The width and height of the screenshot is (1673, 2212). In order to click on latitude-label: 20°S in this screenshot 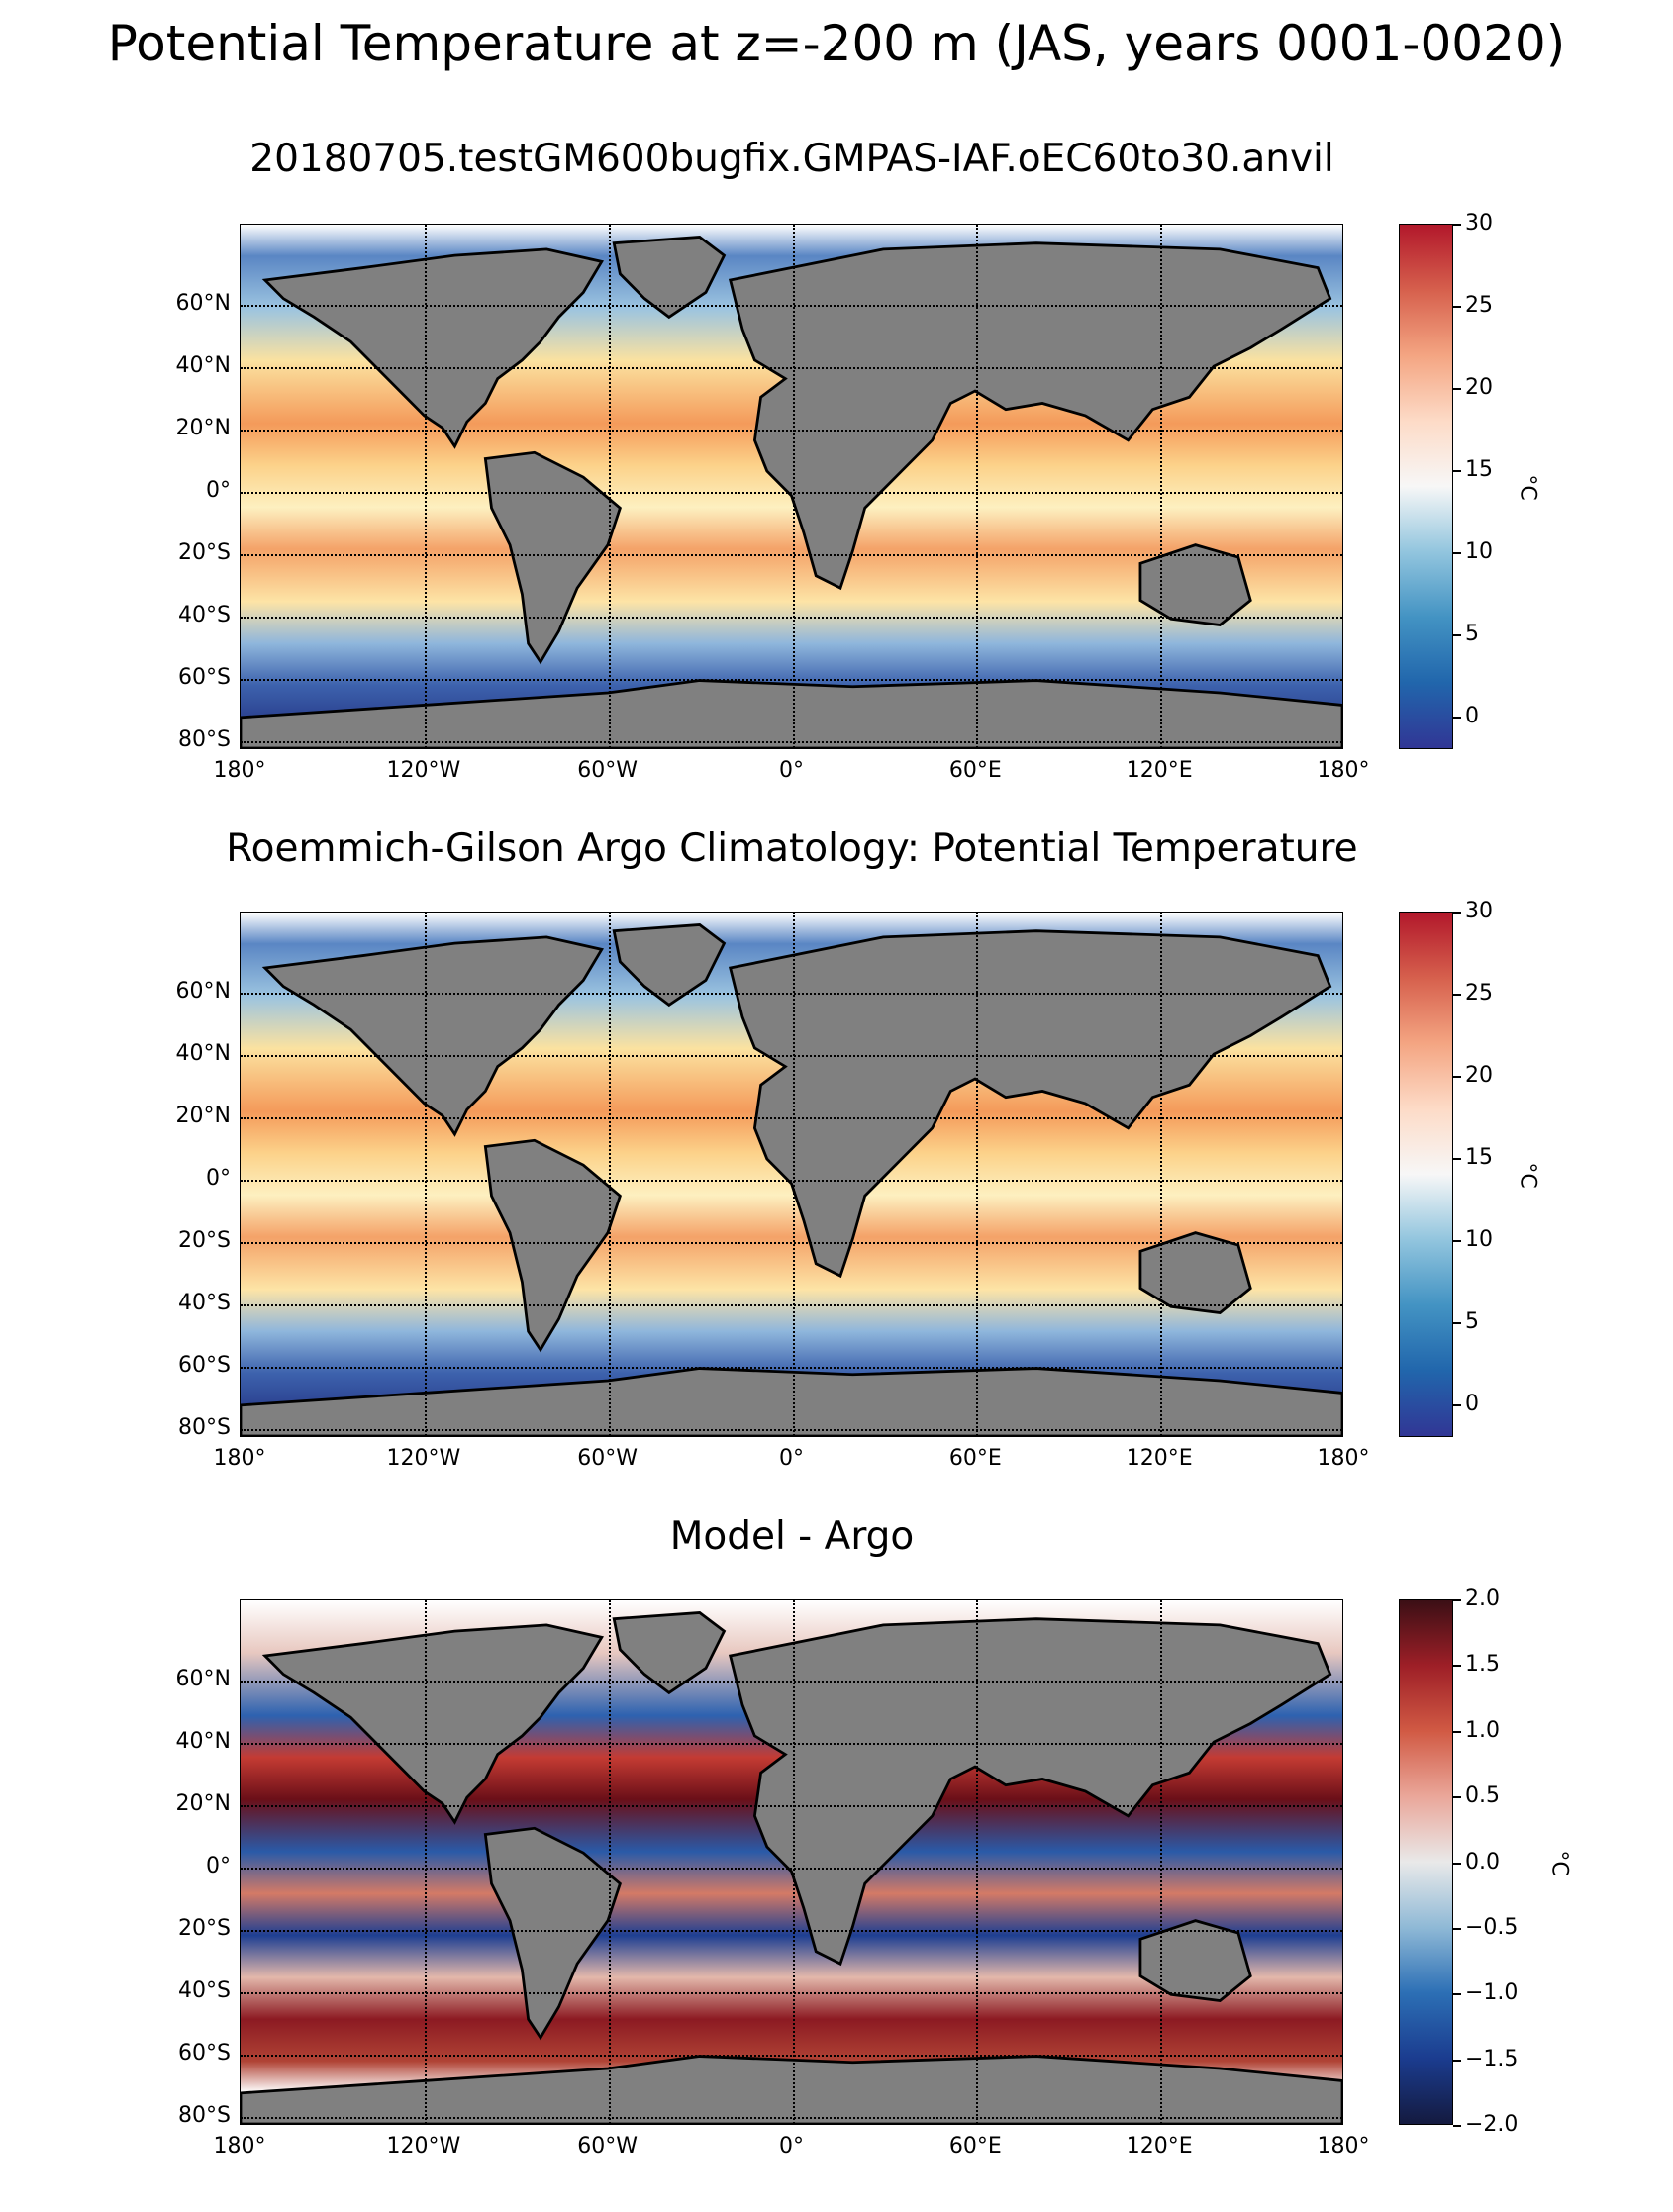, I will do `click(205, 1240)`.